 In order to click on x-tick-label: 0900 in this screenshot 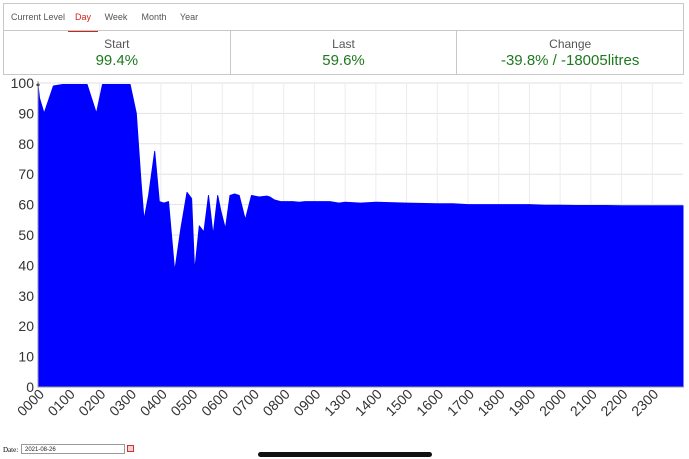, I will do `click(306, 402)`.